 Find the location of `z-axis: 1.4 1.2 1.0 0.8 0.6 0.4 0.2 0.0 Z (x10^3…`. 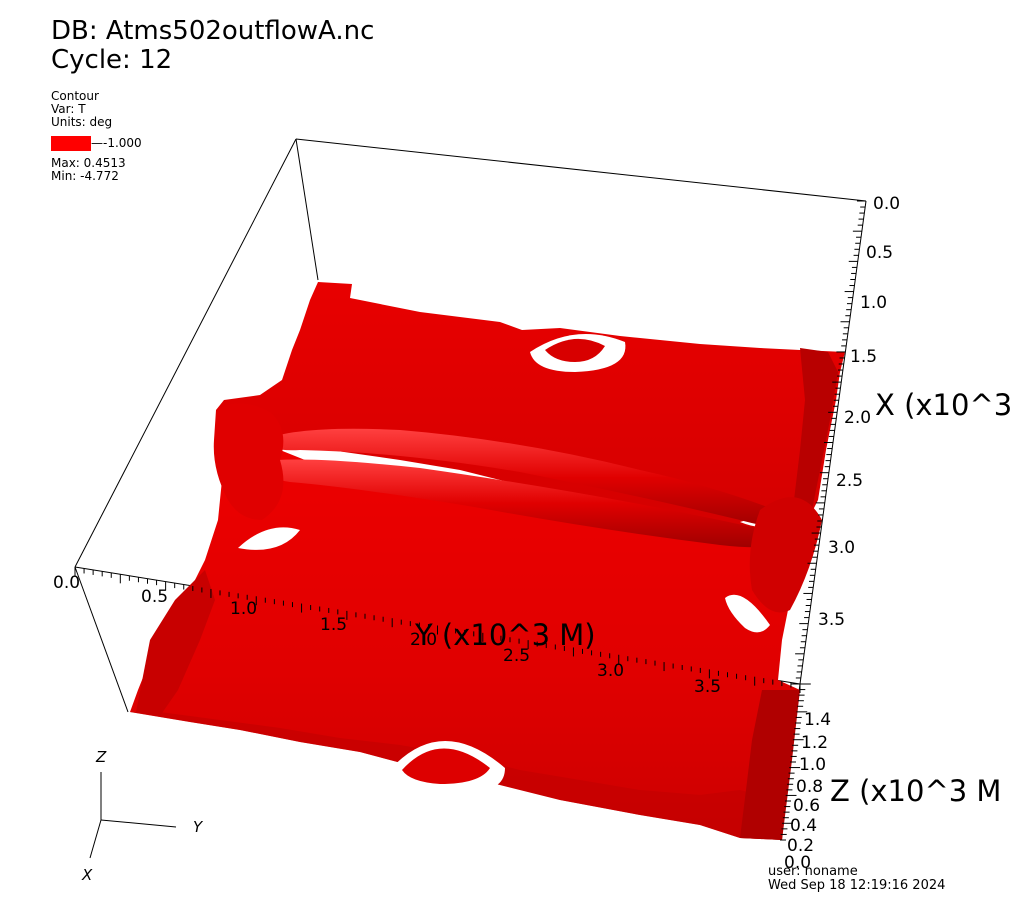

z-axis: 1.4 1.2 1.0 0.8 0.6 0.4 0.2 0.0 Z (x10^3… is located at coordinates (890, 778).